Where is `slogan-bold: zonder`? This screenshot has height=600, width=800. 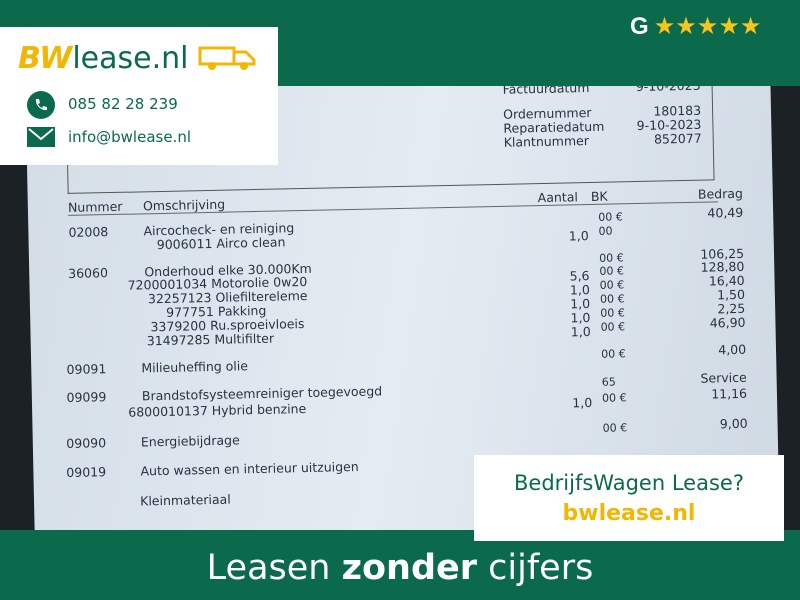 slogan-bold: zonder is located at coordinates (409, 568).